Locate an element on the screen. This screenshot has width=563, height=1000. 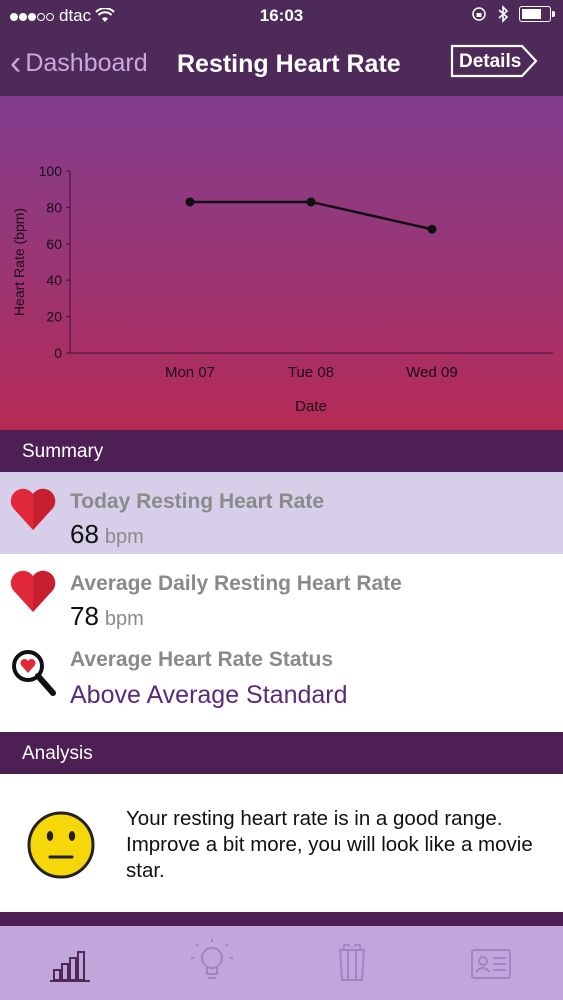
profile-card-icon is located at coordinates (491, 964).